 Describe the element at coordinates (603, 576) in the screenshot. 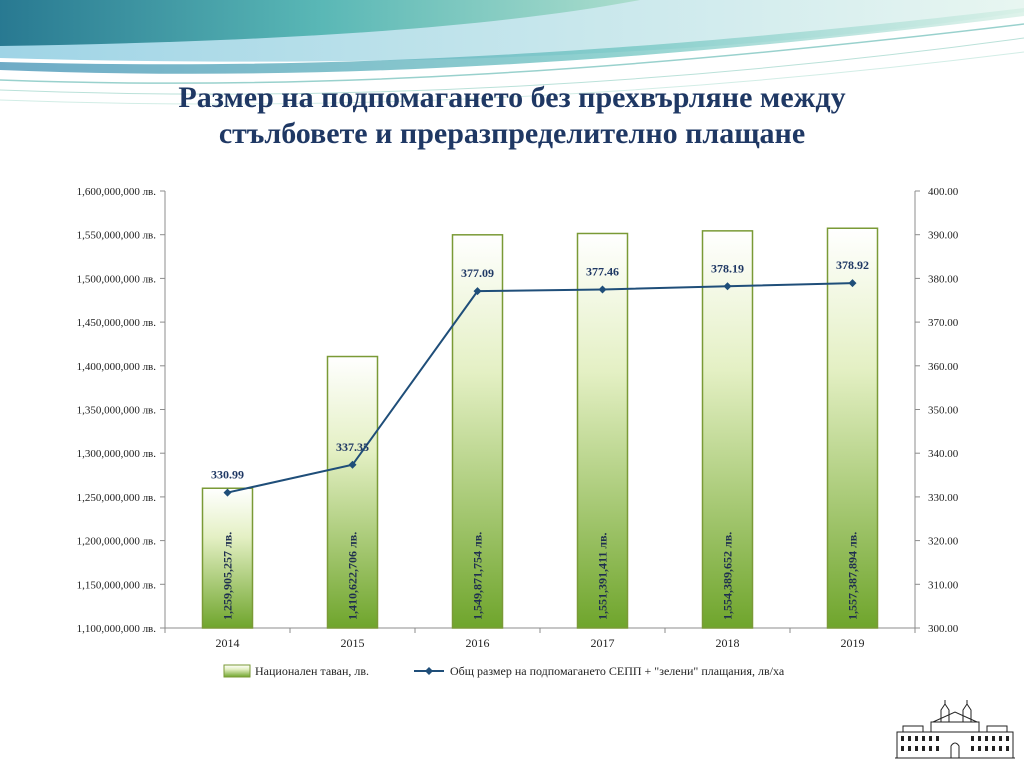

I see `bar-data-label: 1,551,391,411 лв.` at that location.